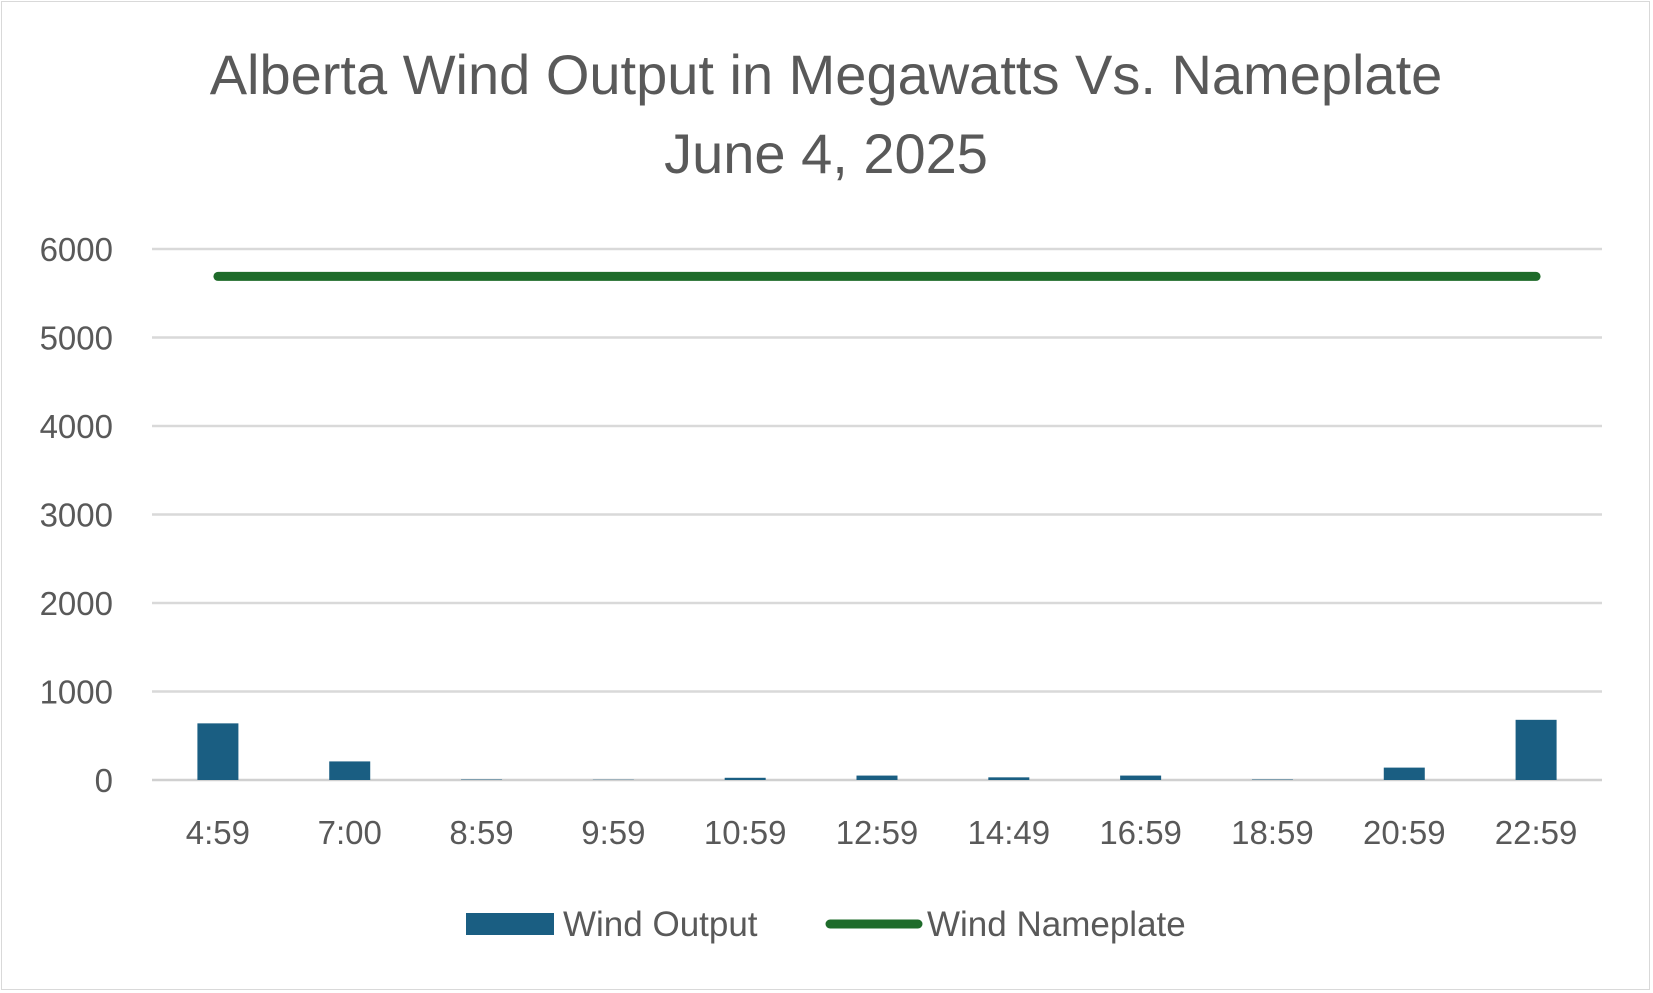  I want to click on x-tick-label-2: 8:59, so click(481, 832).